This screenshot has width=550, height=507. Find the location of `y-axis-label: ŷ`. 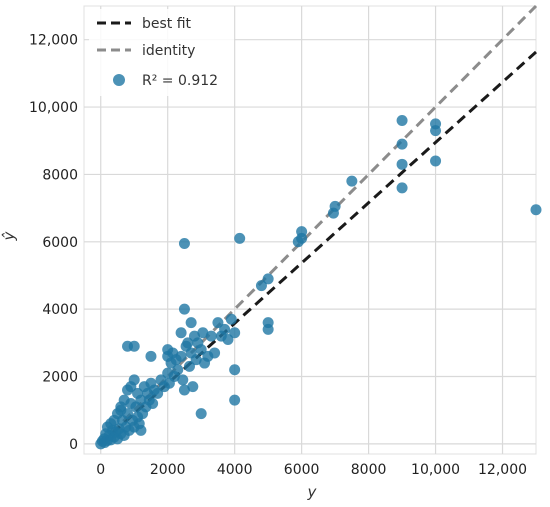

y-axis-label: ŷ is located at coordinates (9, 235).